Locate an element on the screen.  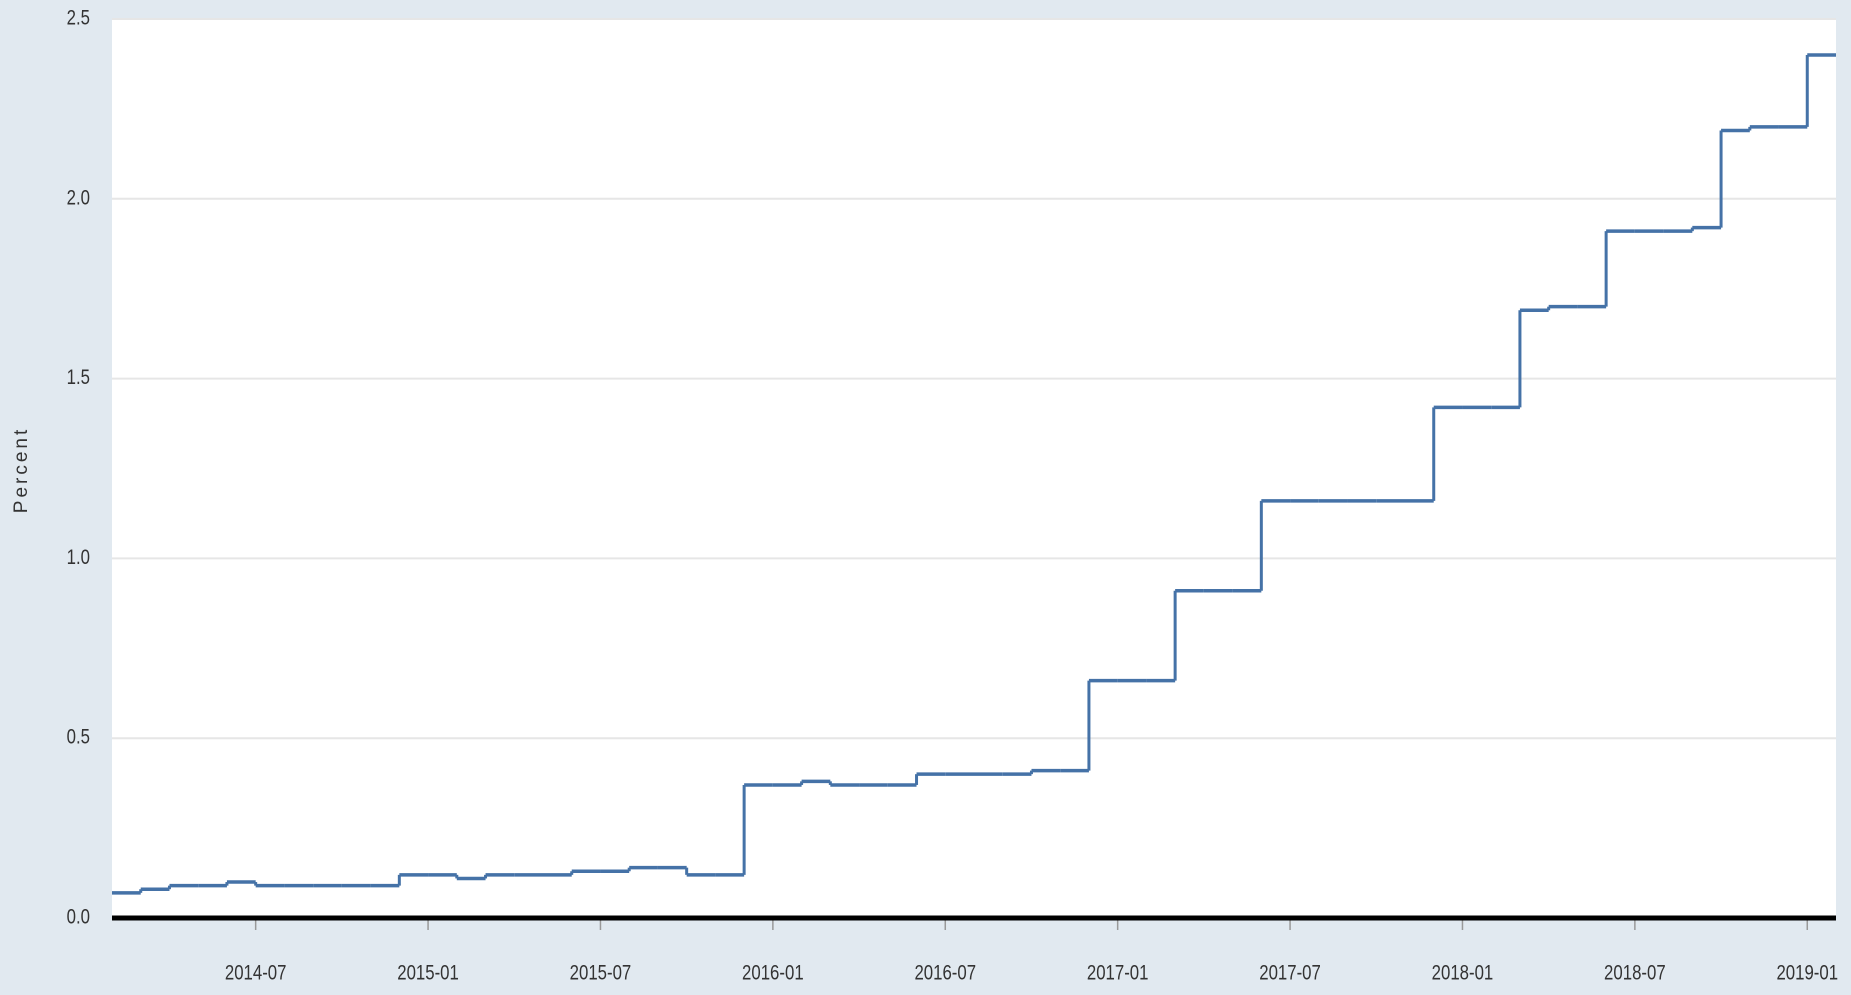
y-tick-label: 2.0 is located at coordinates (78, 198).